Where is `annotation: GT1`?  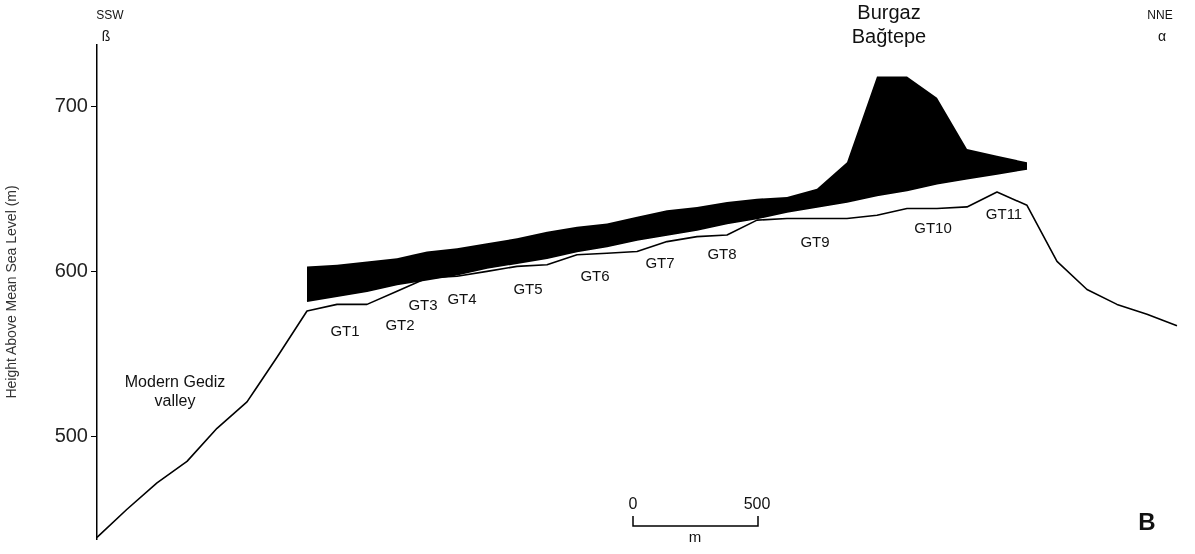 annotation: GT1 is located at coordinates (345, 331).